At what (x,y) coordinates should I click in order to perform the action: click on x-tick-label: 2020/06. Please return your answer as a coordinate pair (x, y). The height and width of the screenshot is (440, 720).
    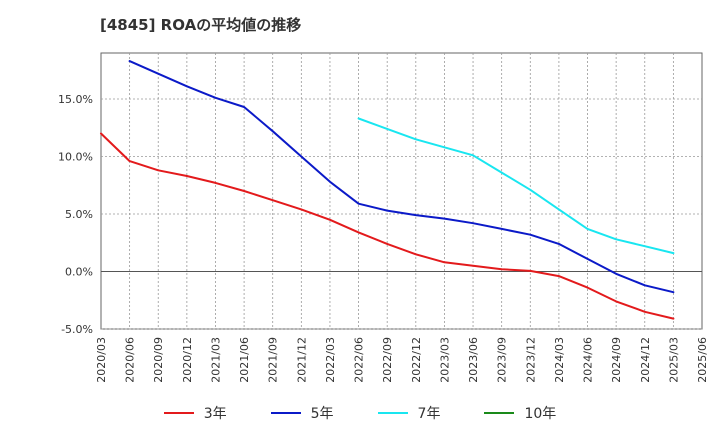
    Looking at the image, I should click on (130, 360).